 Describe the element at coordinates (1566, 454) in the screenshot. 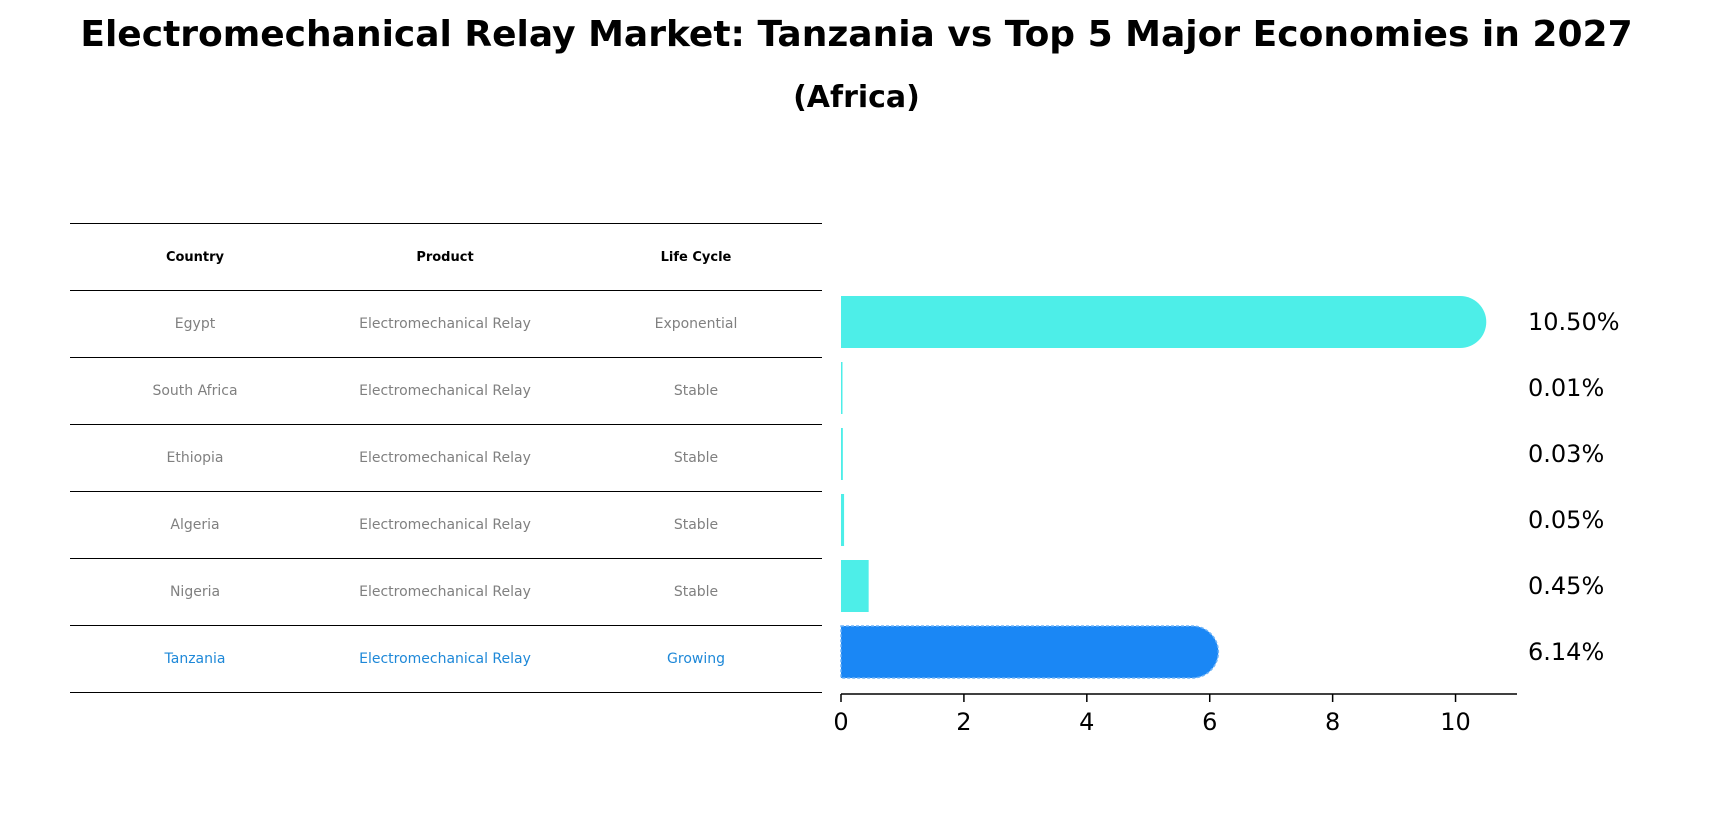

I see `bar-value-label: 0.03%` at that location.